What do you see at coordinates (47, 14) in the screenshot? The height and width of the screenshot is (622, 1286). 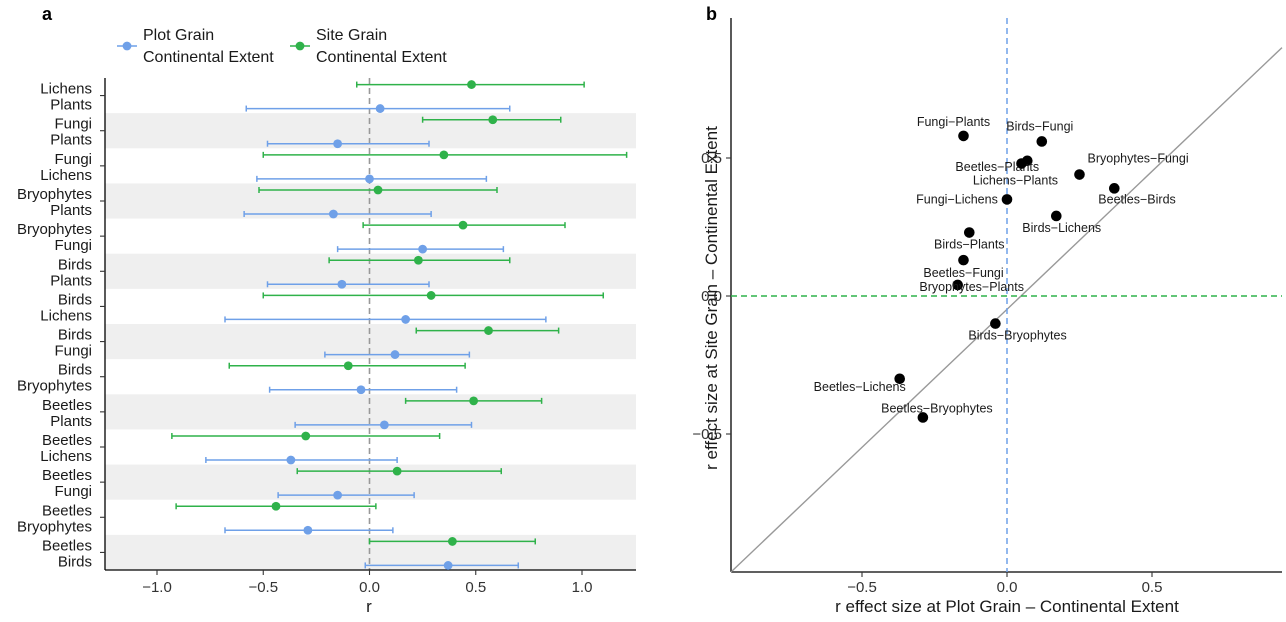 I see `panel-a-label: a` at bounding box center [47, 14].